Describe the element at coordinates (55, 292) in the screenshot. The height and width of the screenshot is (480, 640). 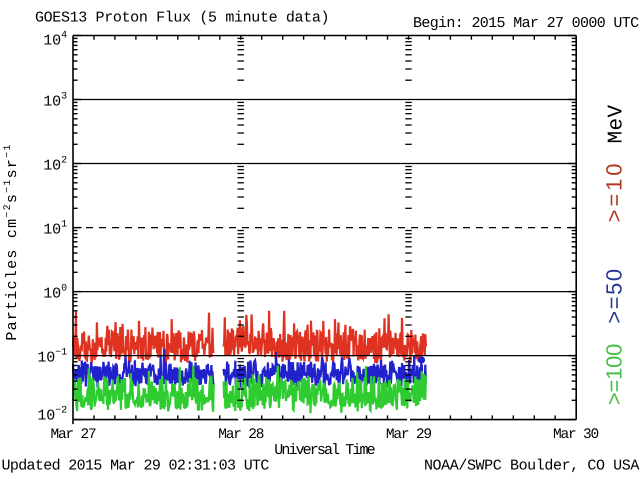
I see `svg-text: 10⁰` at that location.